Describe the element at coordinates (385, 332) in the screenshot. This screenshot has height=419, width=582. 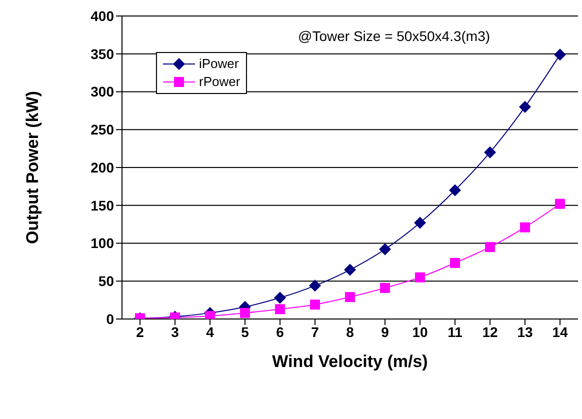
I see `x-tick-label: 9` at that location.